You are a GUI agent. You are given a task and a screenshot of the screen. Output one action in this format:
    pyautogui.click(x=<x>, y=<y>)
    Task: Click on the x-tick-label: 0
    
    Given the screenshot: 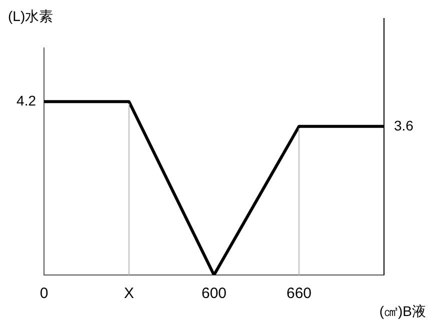 What is the action you would take?
    pyautogui.click(x=44, y=293)
    